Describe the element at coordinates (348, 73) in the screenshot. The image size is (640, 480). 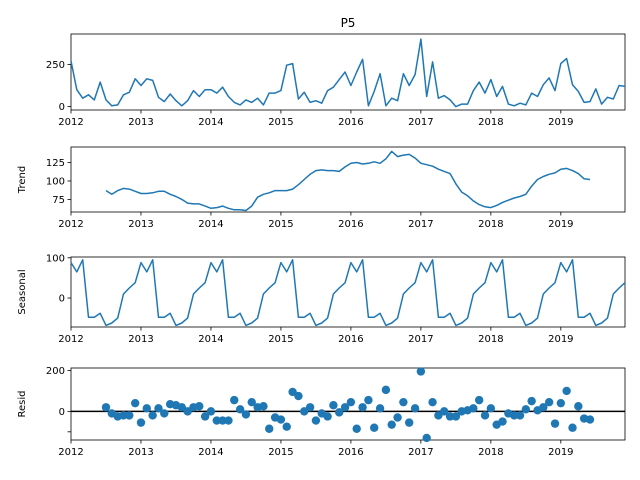
I see `observed-series-line` at that location.